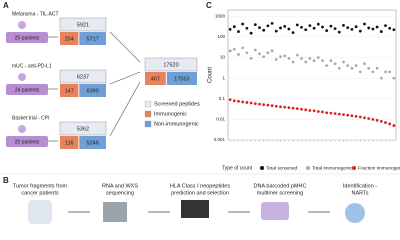 This screenshot has height=240, width=400. What do you see at coordinates (220, 139) in the screenshot?
I see `y-tick-label: 0.001` at bounding box center [220, 139].